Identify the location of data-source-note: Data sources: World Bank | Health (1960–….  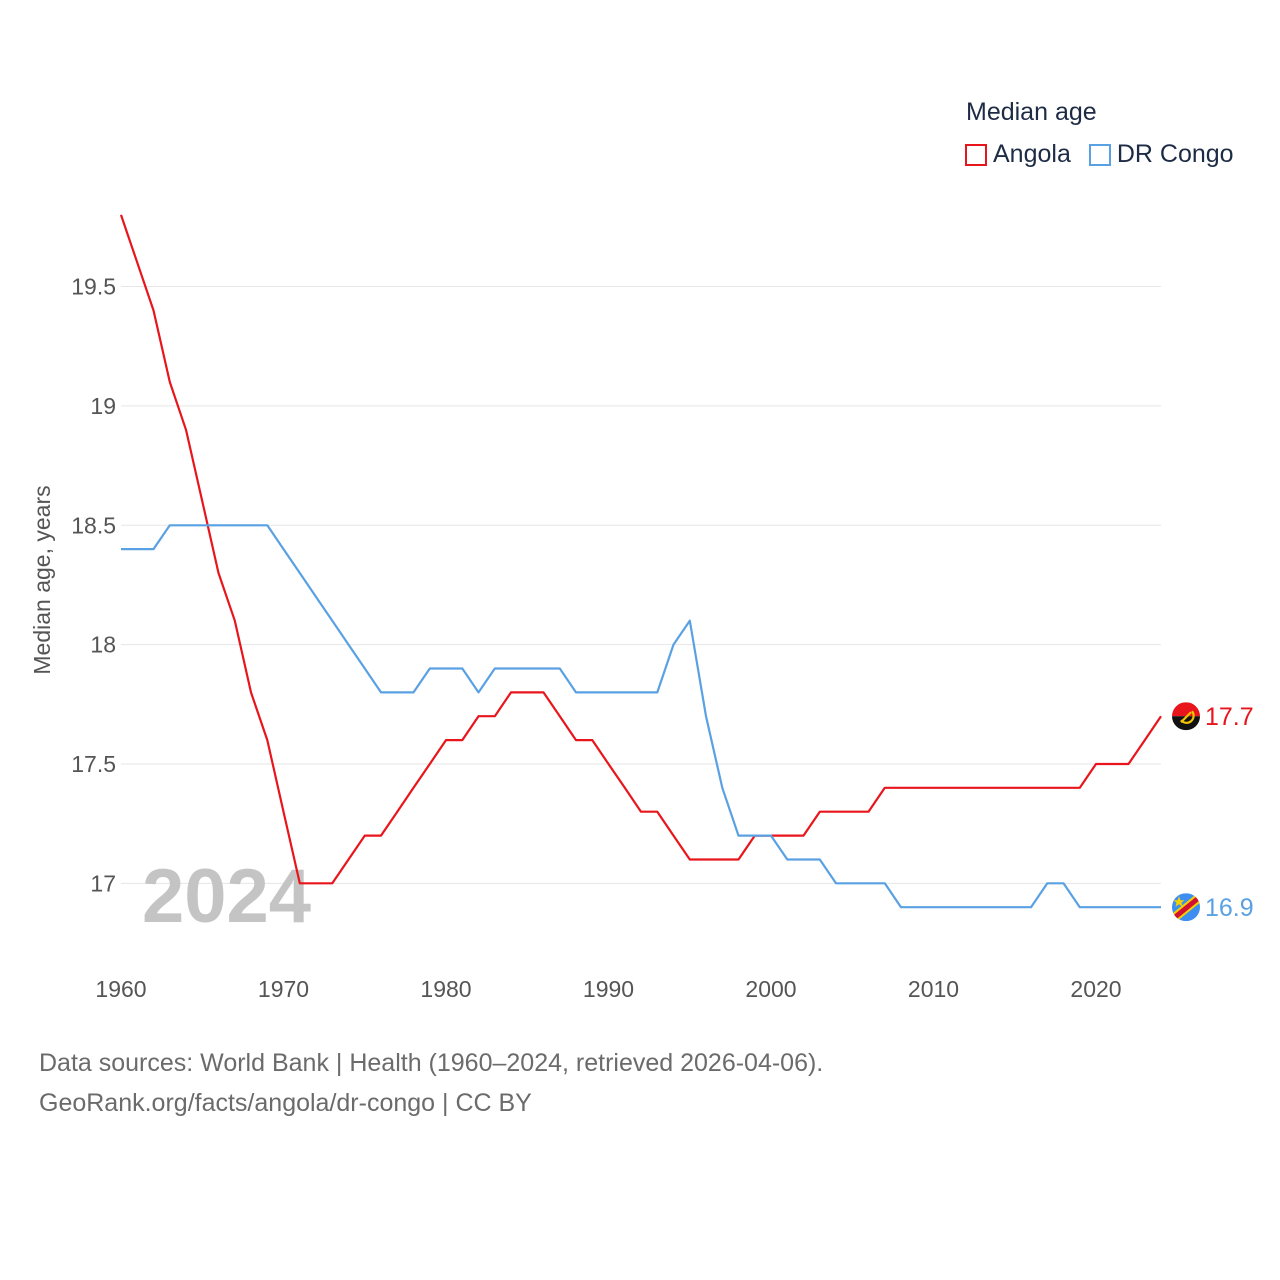
(431, 1083).